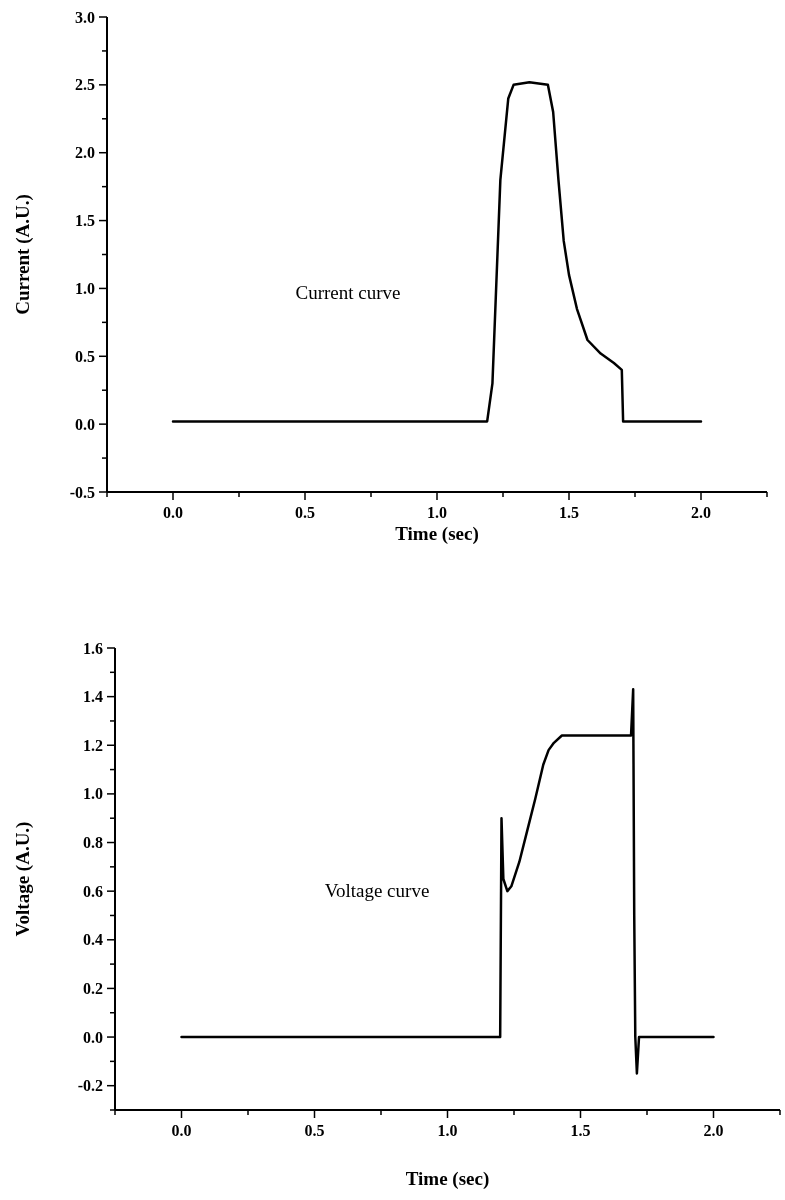 This screenshot has width=785, height=1200. I want to click on y-tick-label: 0.4, so click(93, 940).